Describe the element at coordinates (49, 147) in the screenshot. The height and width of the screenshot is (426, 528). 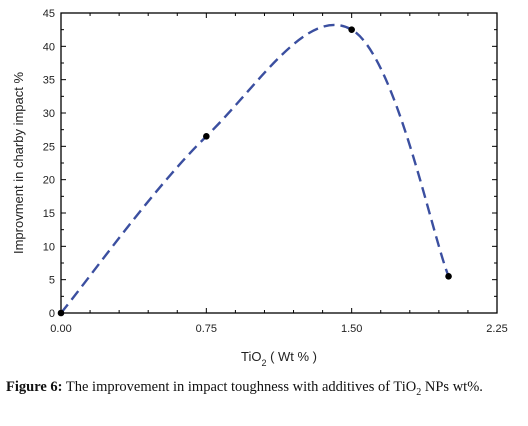
I see `y-tick-label: 25` at that location.